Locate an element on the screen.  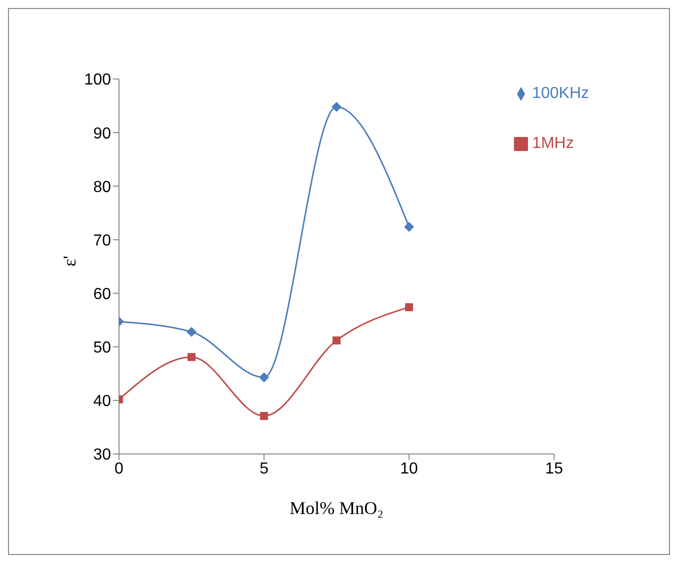
y-tick-label: 90 is located at coordinates (102, 133).